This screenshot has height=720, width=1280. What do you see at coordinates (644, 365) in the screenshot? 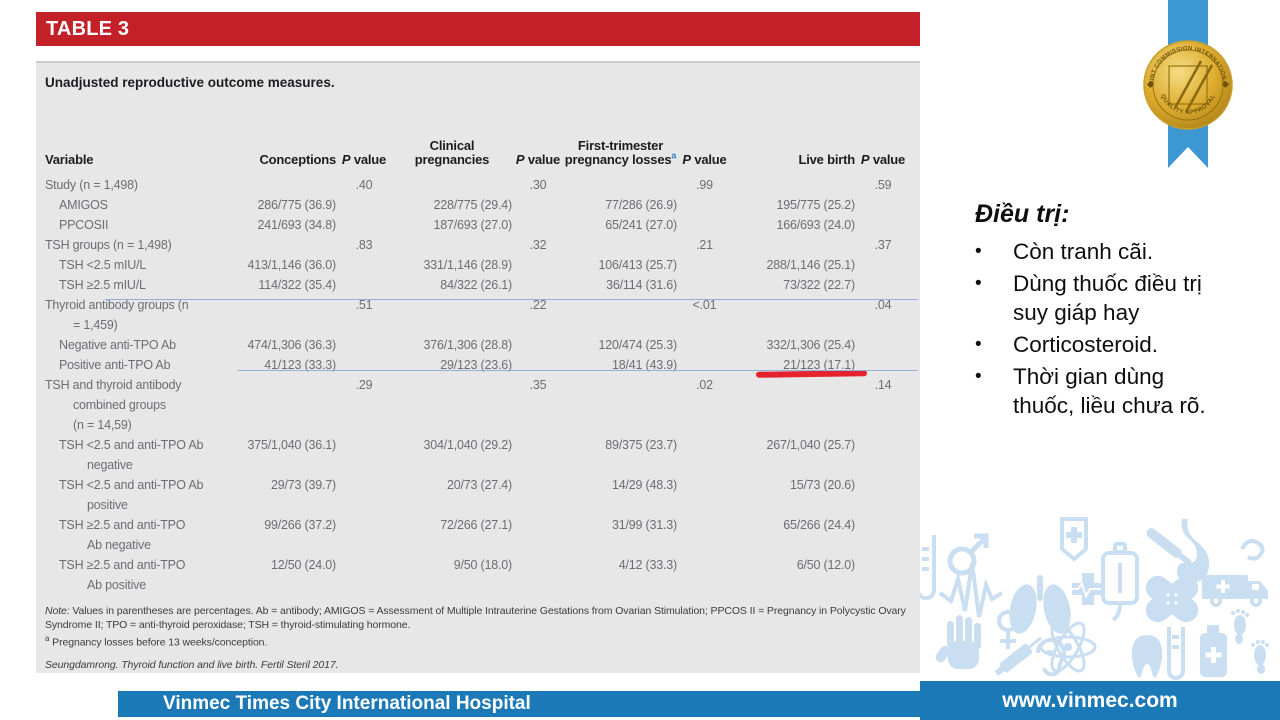
I see `table-cell: 18/41 (43.9)` at bounding box center [644, 365].